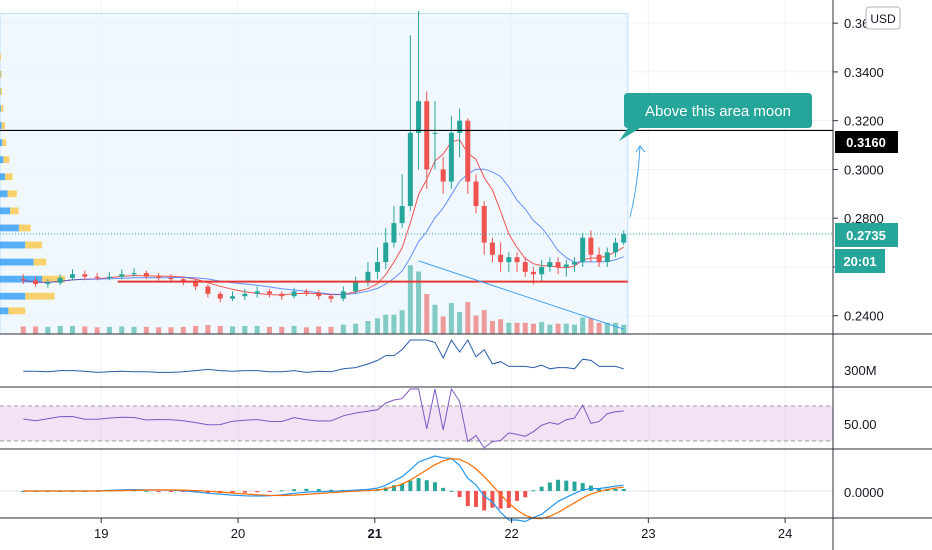 The image size is (932, 550). Describe the element at coordinates (715, 117) in the screenshot. I see `annotation-callout: Above this area moon` at that location.